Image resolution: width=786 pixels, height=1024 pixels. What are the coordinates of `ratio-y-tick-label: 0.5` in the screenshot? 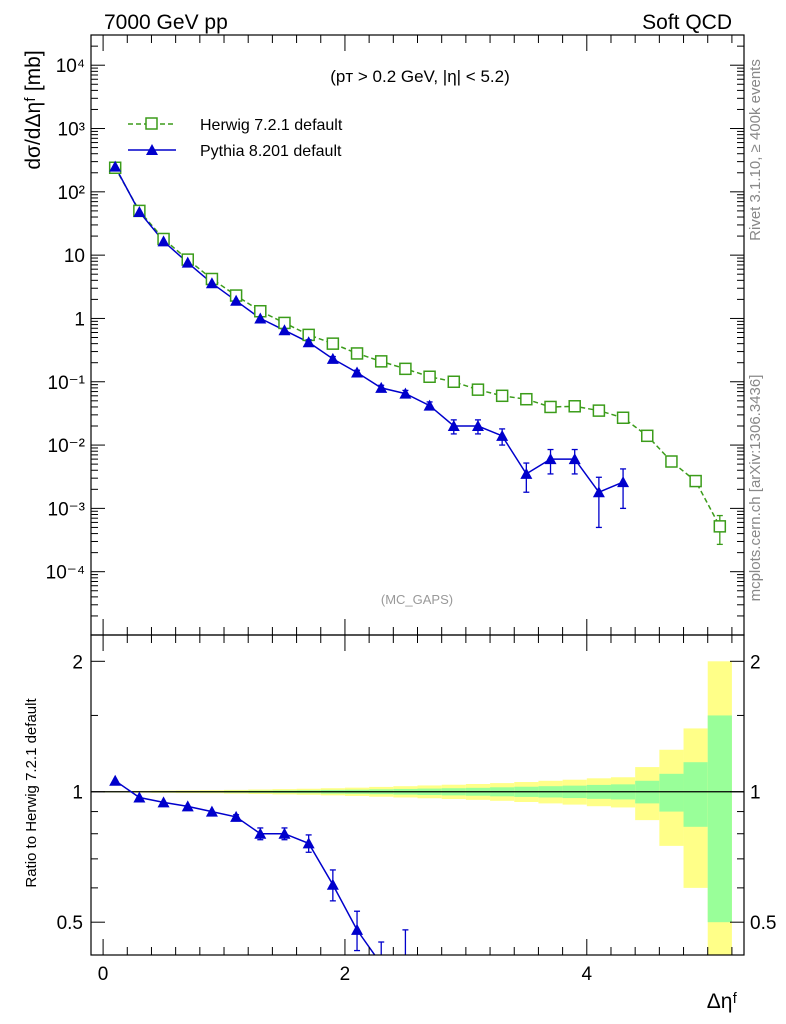 It's located at (70, 923).